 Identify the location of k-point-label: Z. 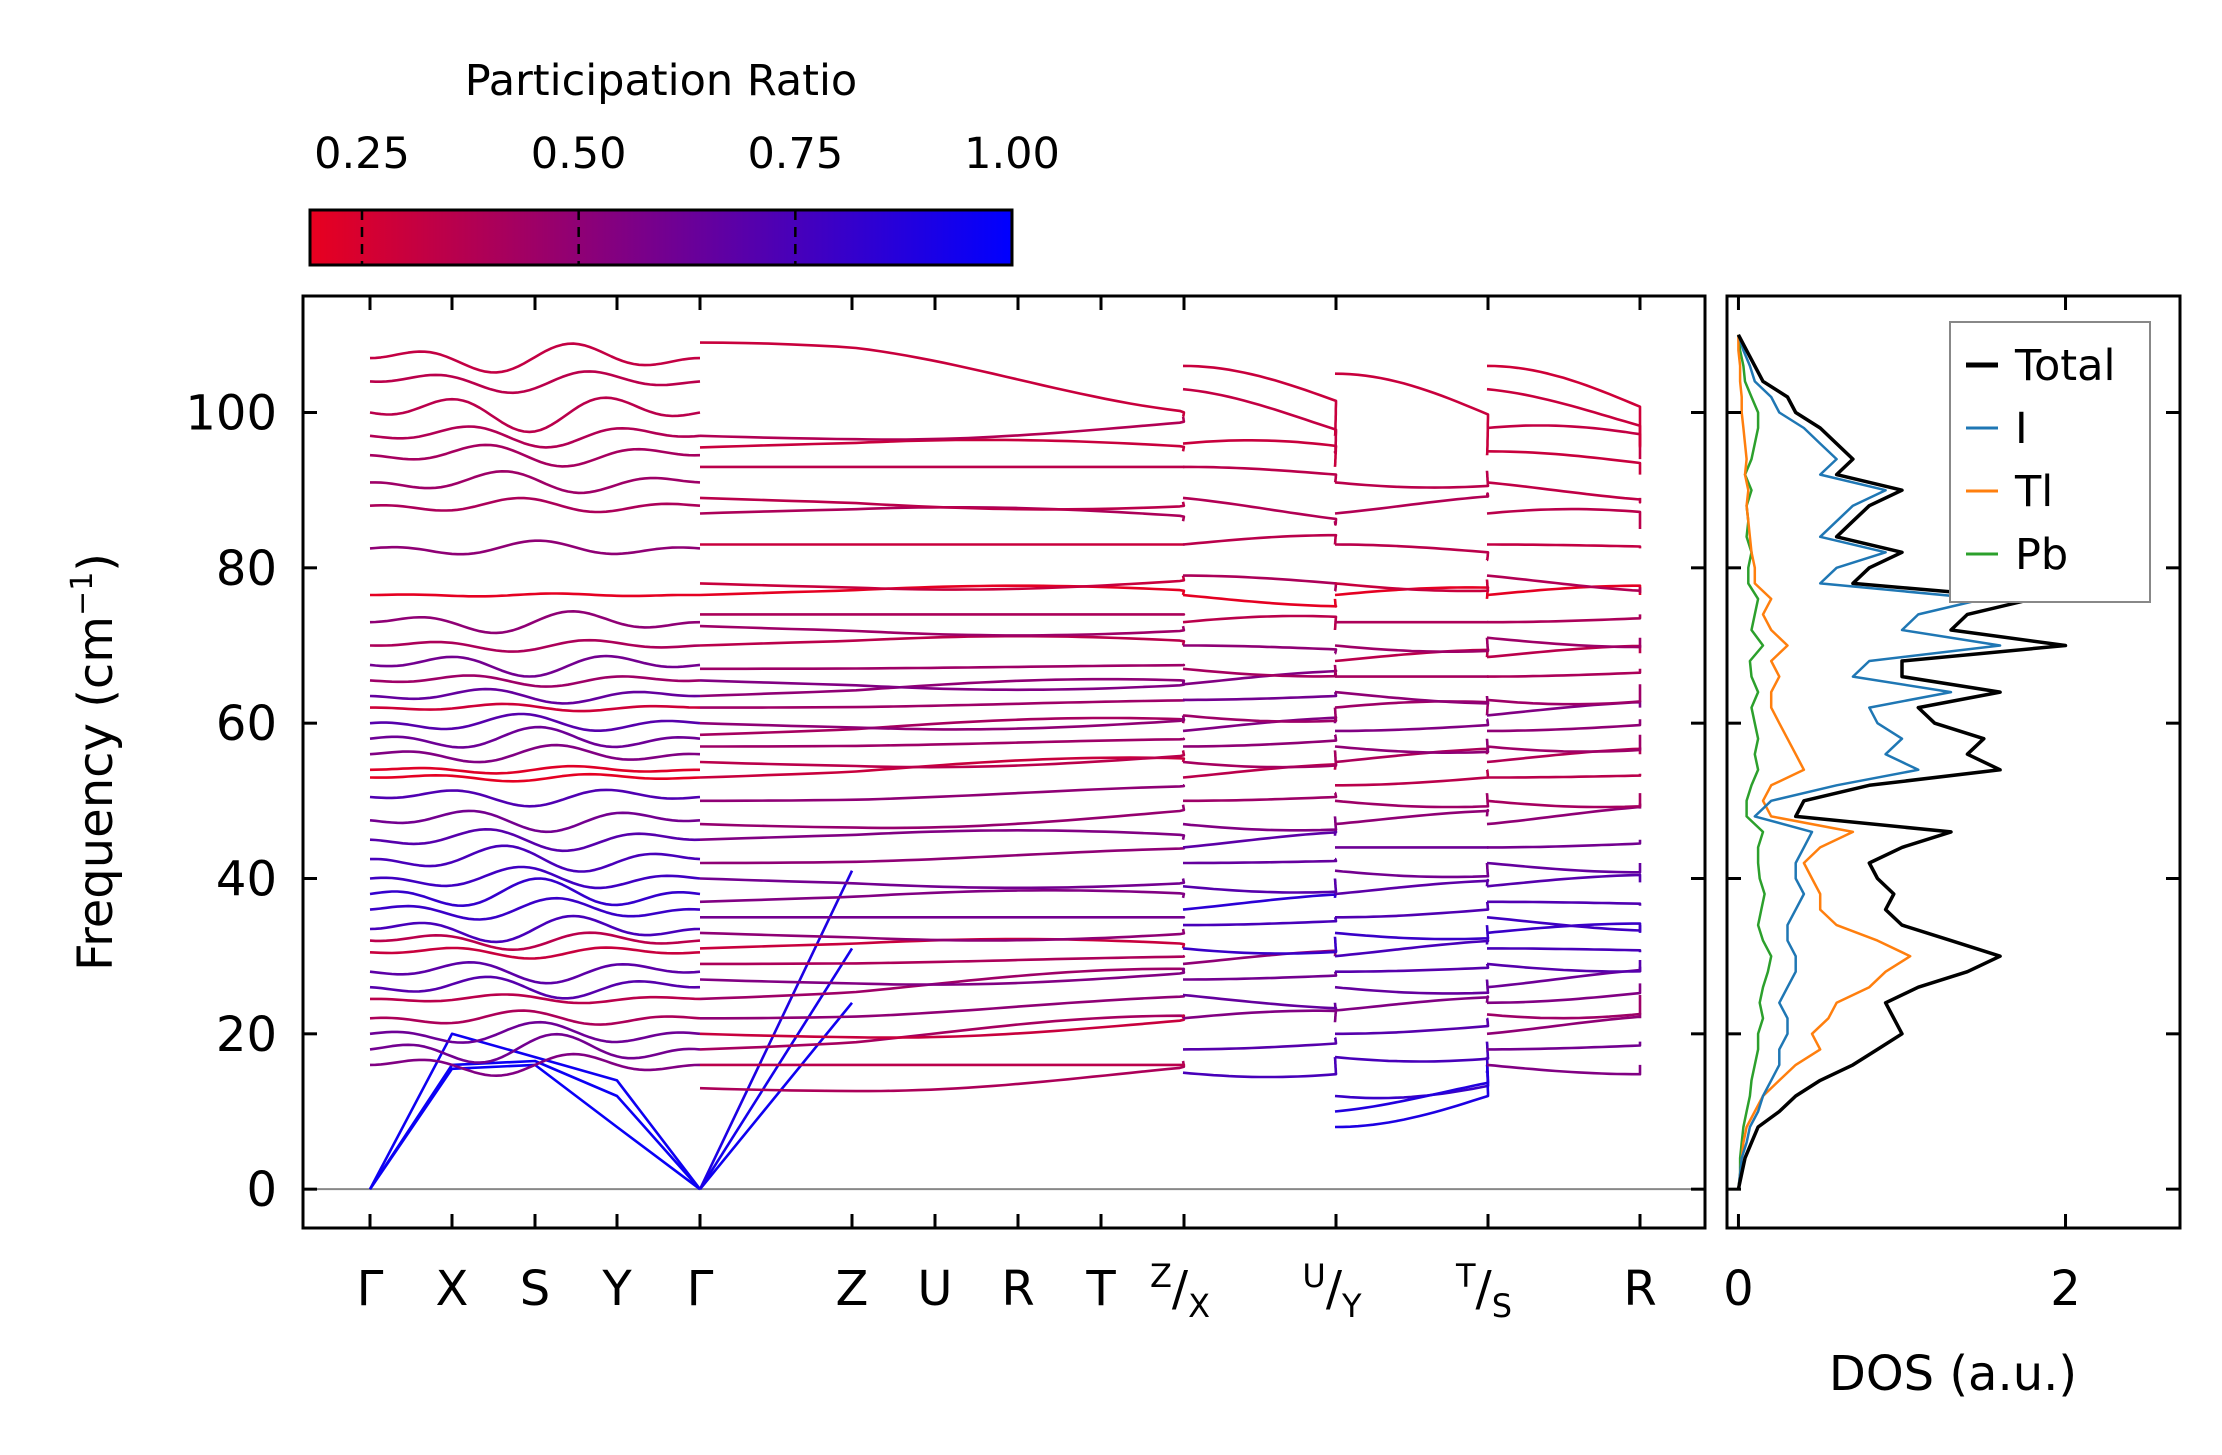
(852, 1289).